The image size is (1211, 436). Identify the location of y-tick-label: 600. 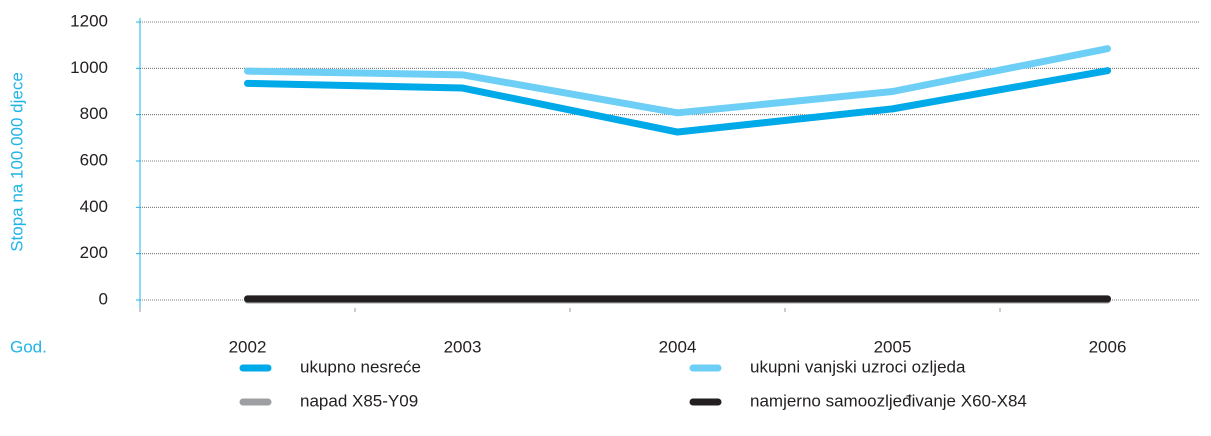
(94, 159).